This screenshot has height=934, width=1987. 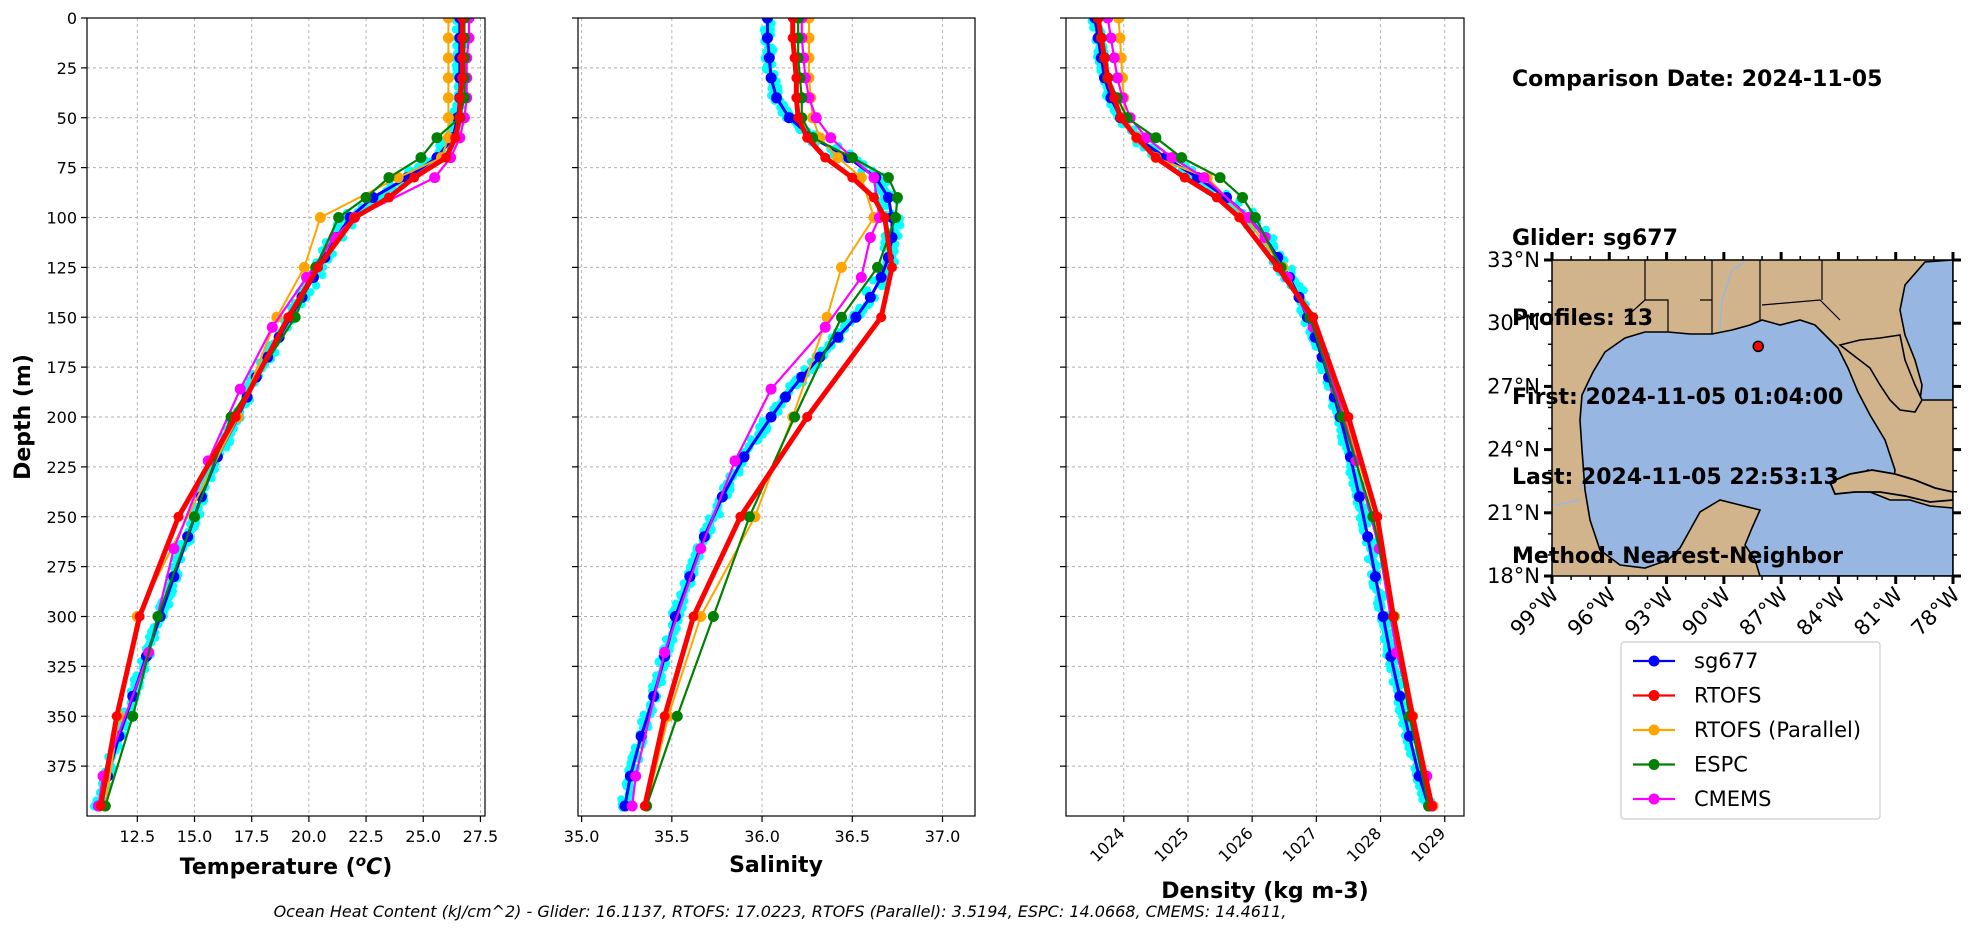 What do you see at coordinates (1267, 841) in the screenshot?
I see `density-xticks: 1024 1025 1026 1027 1028 1029` at bounding box center [1267, 841].